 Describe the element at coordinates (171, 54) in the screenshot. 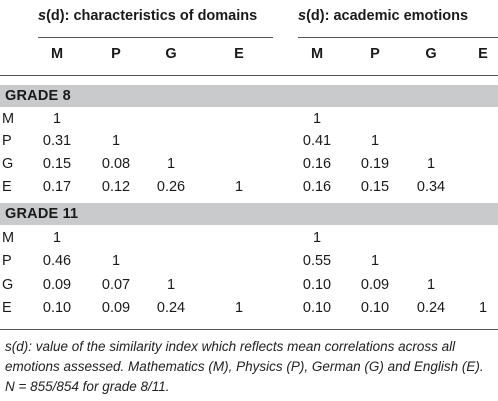

I see `col-header-domains-g: G` at that location.